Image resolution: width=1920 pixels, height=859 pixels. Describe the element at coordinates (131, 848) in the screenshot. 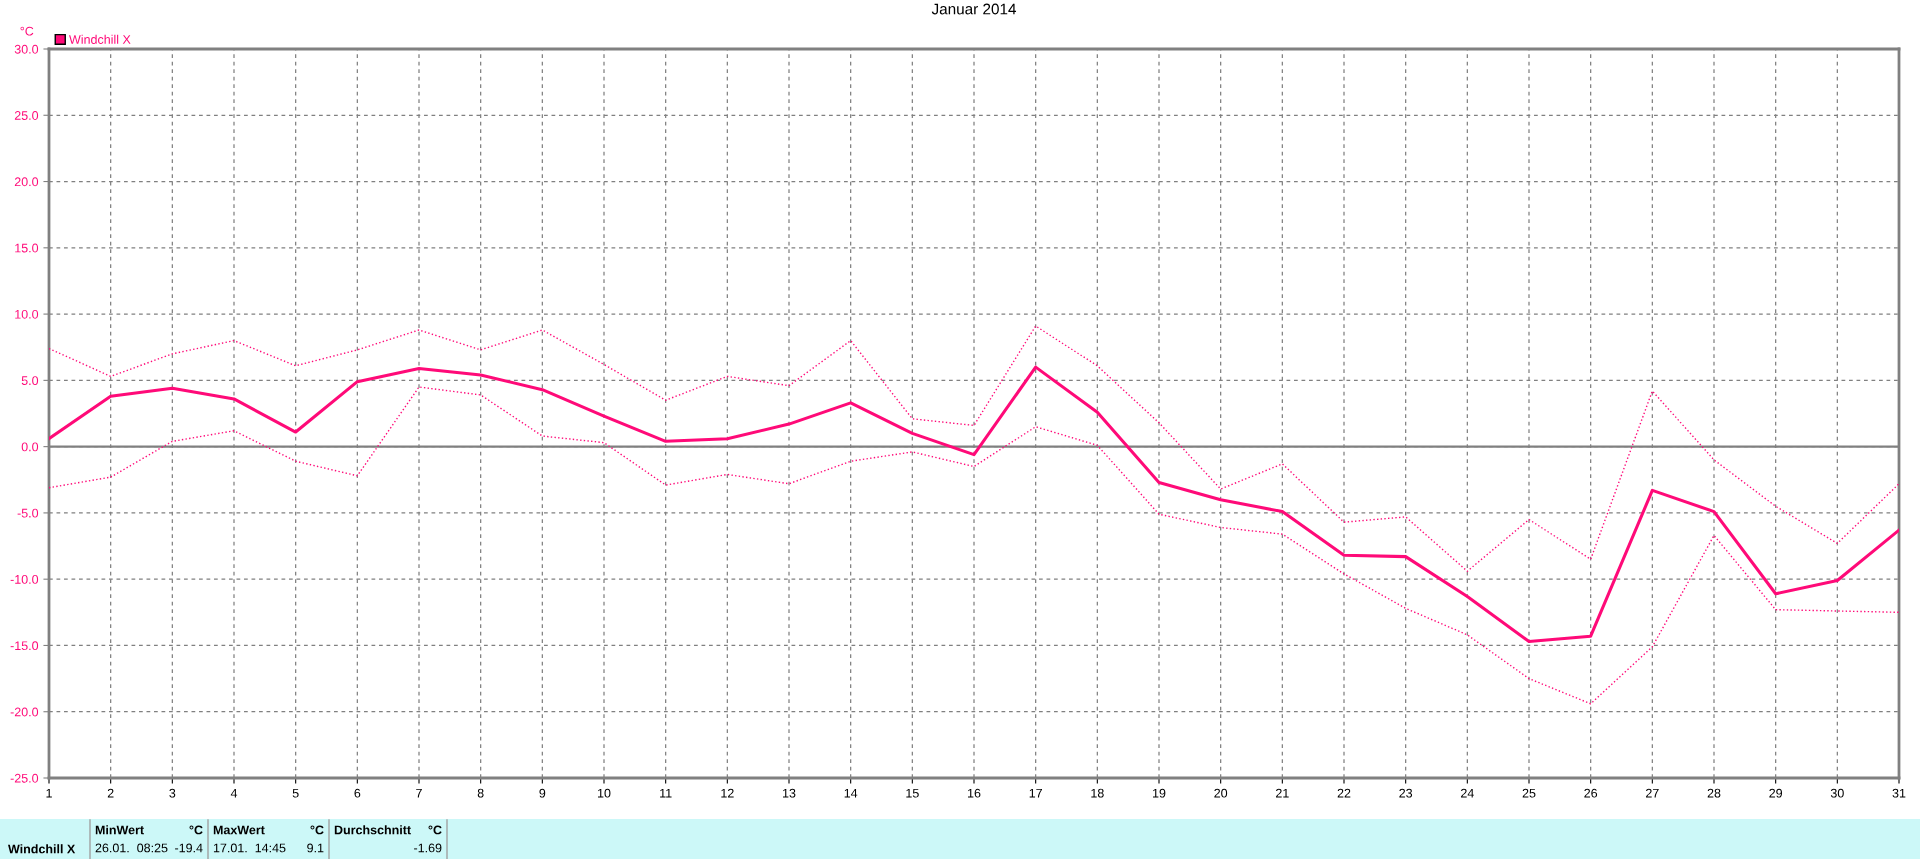

I see `text: 26.01. 08:25` at that location.